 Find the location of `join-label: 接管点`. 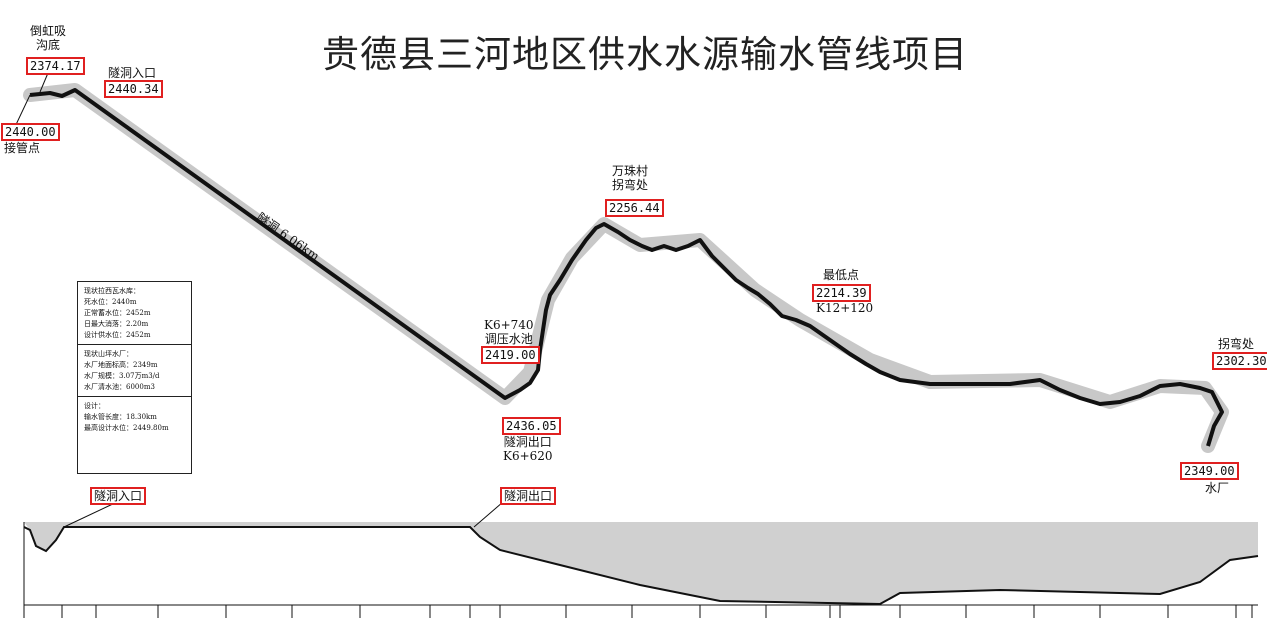

join-label: 接管点 is located at coordinates (22, 148).